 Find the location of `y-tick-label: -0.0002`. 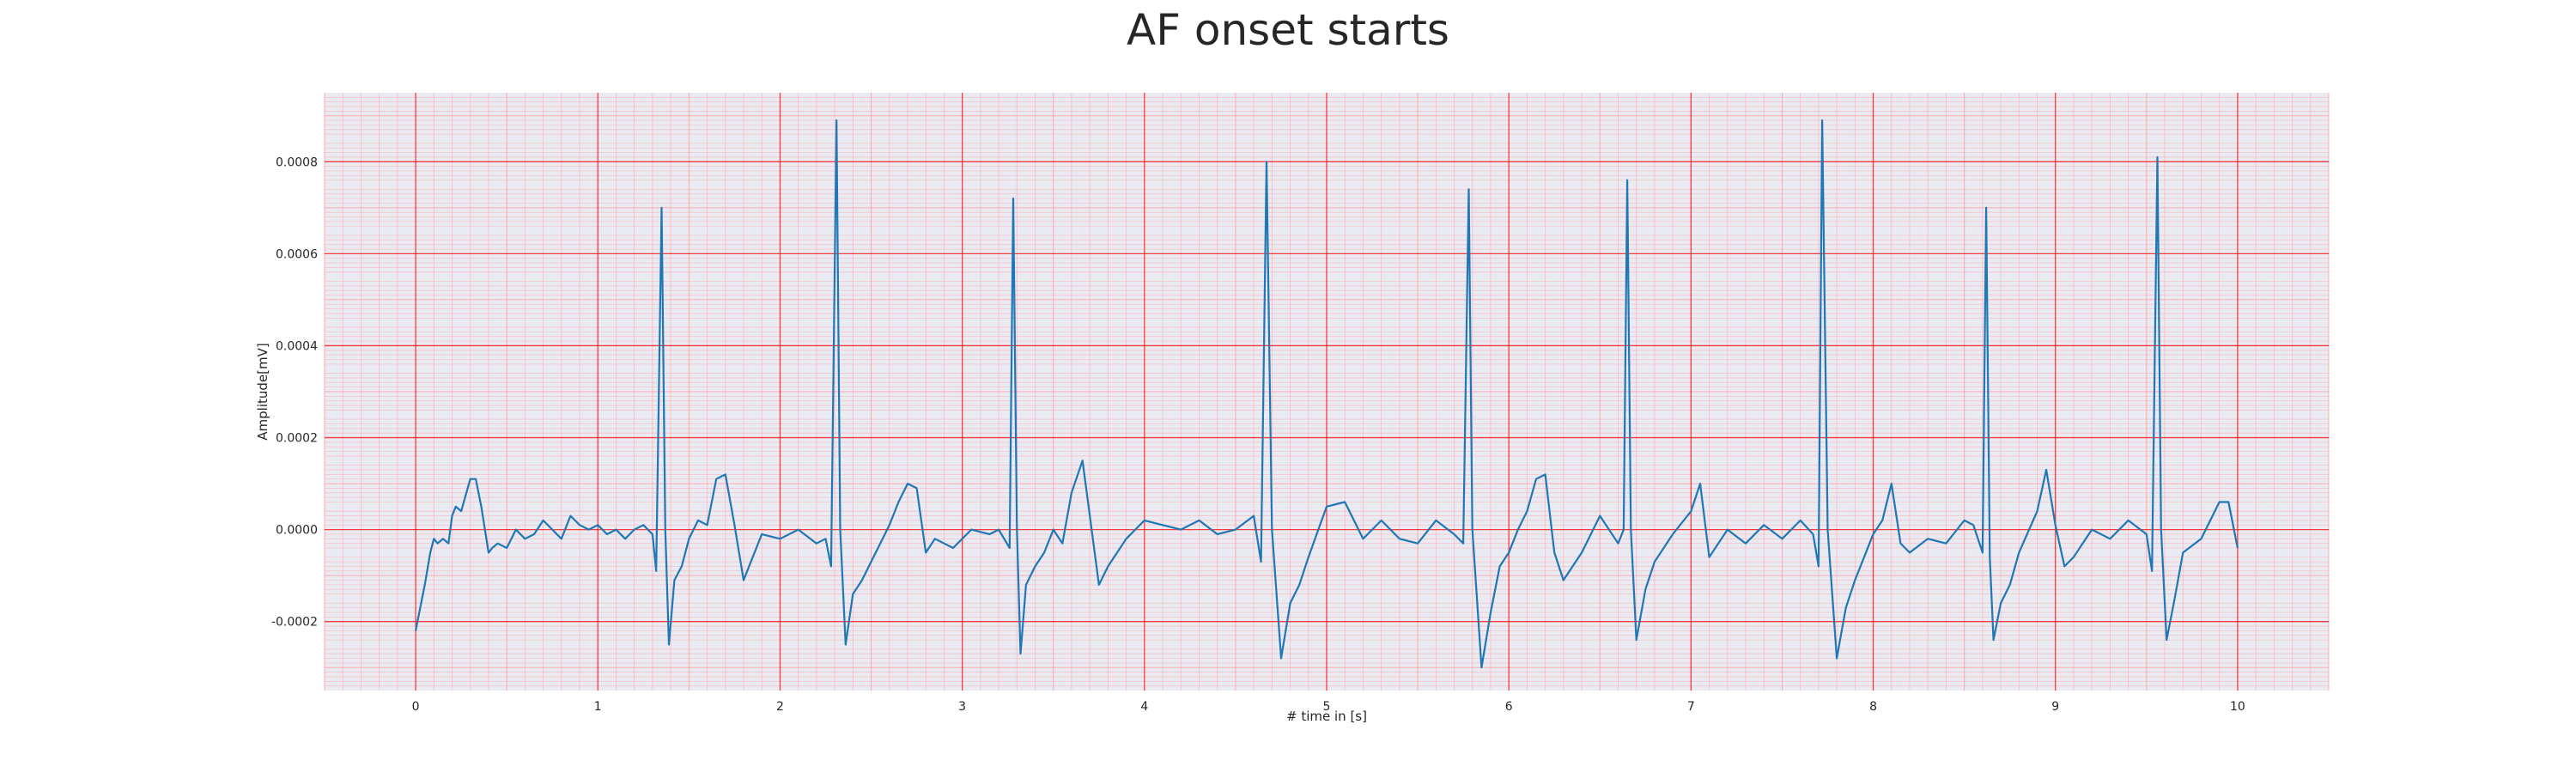

y-tick-label: -0.0002 is located at coordinates (294, 623).